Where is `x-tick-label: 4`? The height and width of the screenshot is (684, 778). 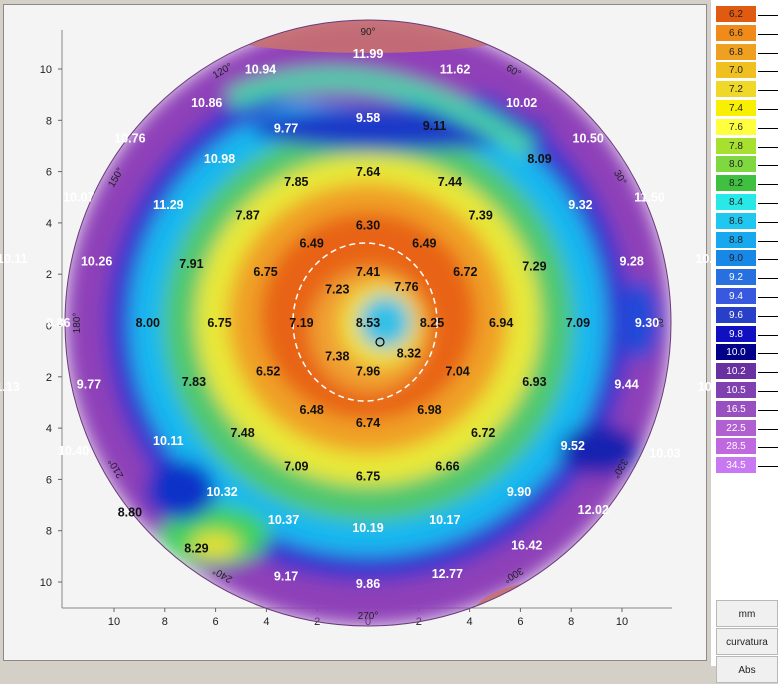 x-tick-label: 4 is located at coordinates (266, 622).